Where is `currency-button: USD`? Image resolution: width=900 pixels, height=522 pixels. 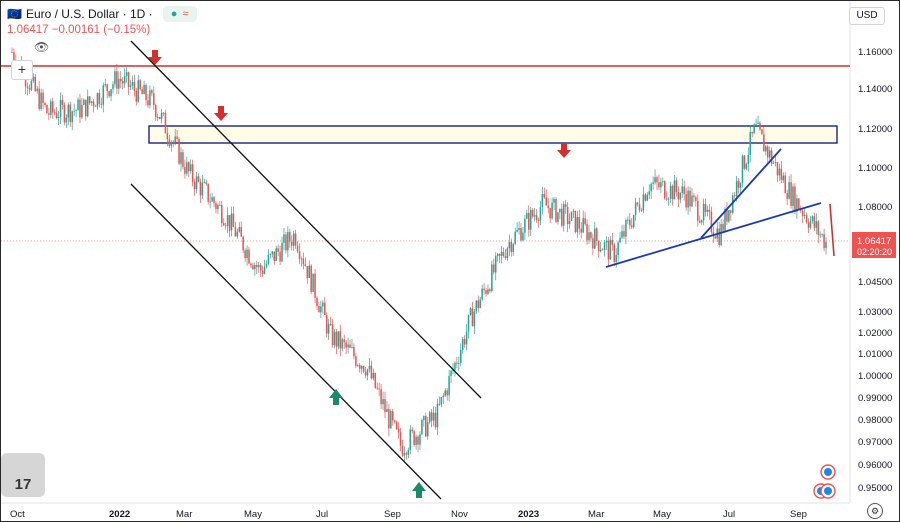
currency-button: USD is located at coordinates (867, 16).